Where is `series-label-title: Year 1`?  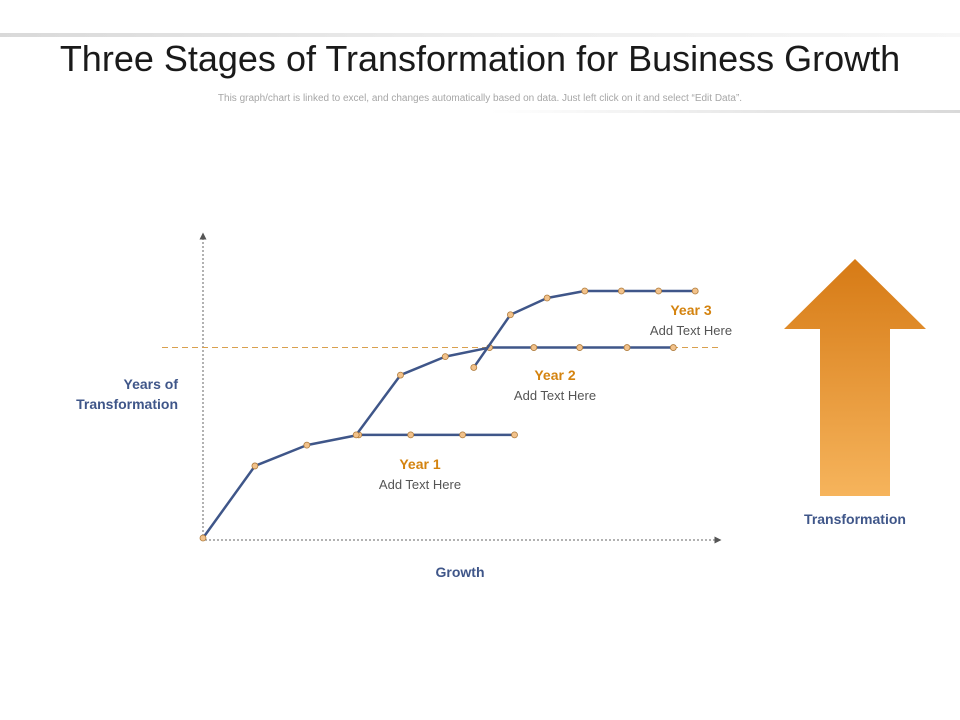 series-label-title: Year 1 is located at coordinates (419, 464).